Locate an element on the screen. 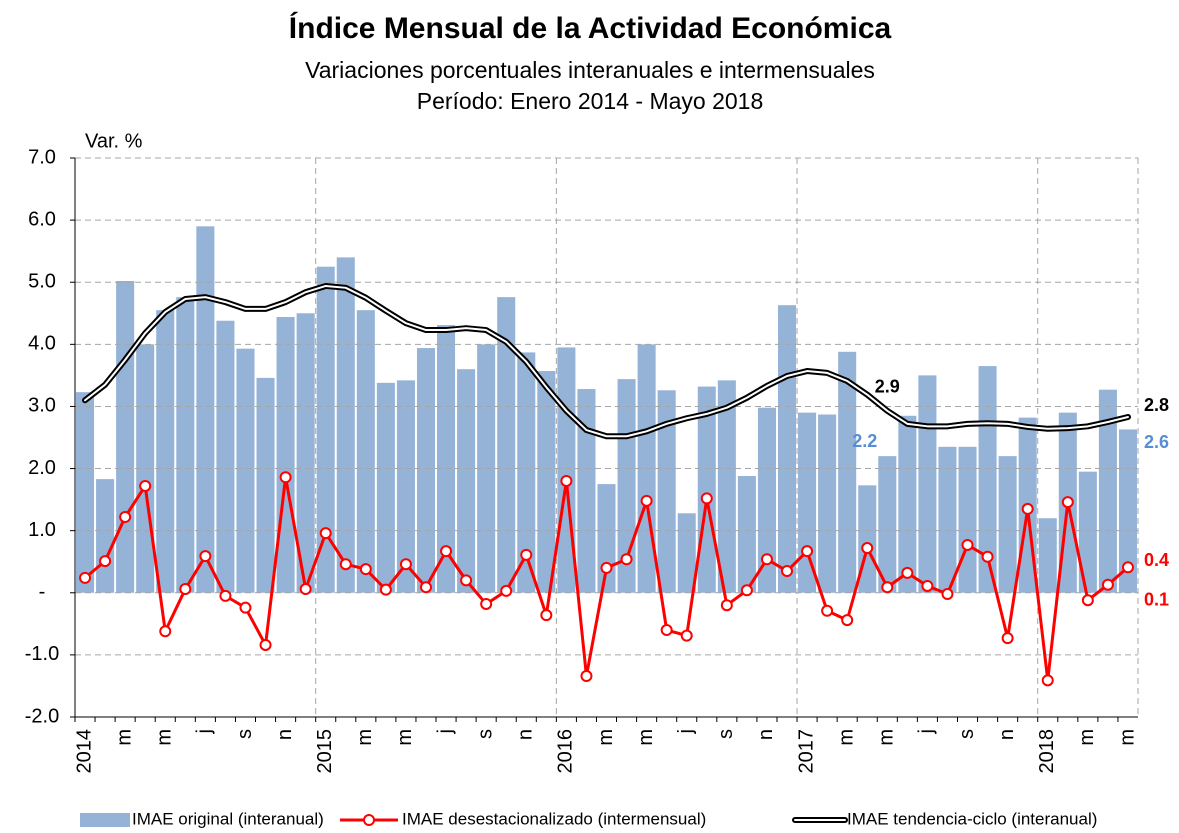 The width and height of the screenshot is (1179, 833). data-label: 0.1 is located at coordinates (1156, 599).